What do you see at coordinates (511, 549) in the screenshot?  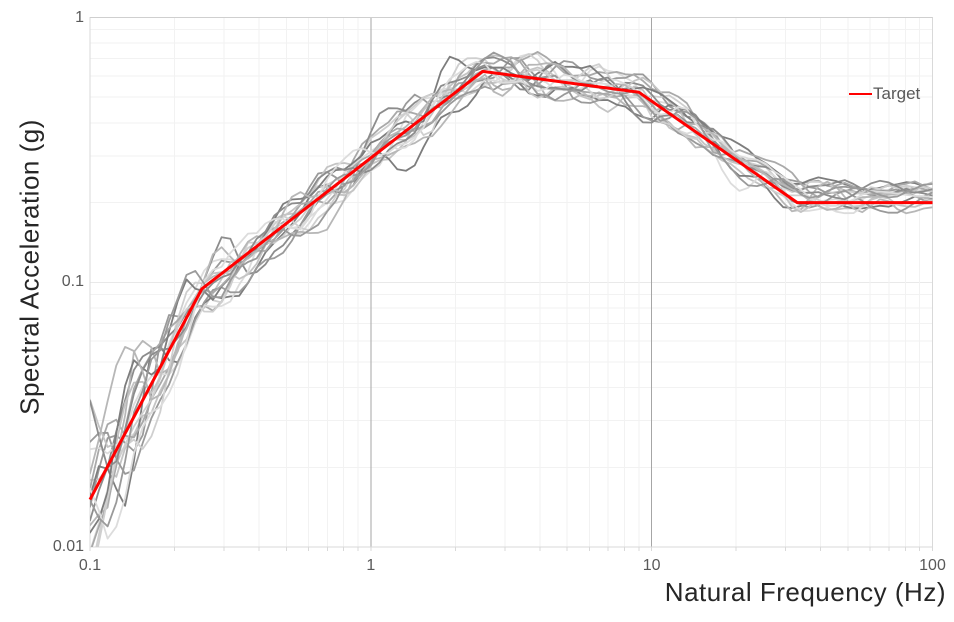 I see `x-axis-tick-marks` at bounding box center [511, 549].